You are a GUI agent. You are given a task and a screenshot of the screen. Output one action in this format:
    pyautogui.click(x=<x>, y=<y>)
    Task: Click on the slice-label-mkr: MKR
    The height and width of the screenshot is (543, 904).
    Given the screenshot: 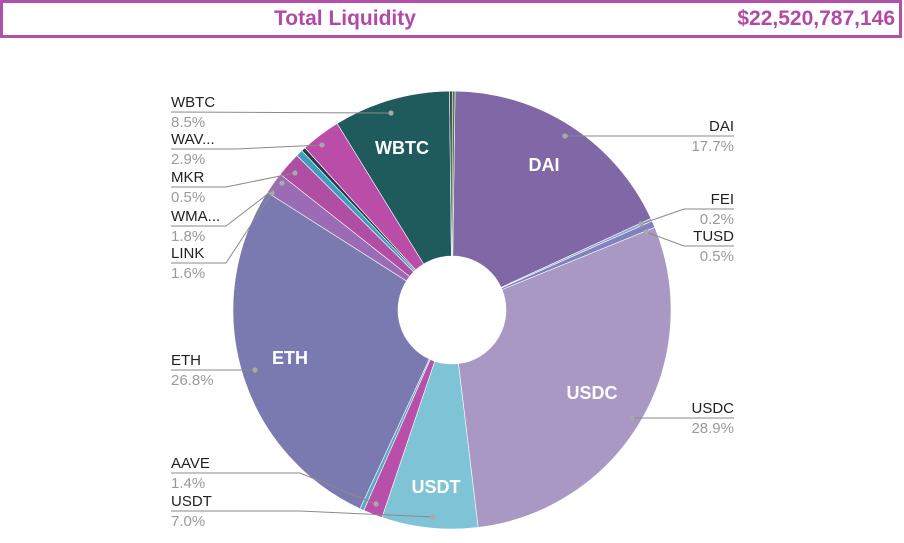 What is the action you would take?
    pyautogui.click(x=188, y=177)
    